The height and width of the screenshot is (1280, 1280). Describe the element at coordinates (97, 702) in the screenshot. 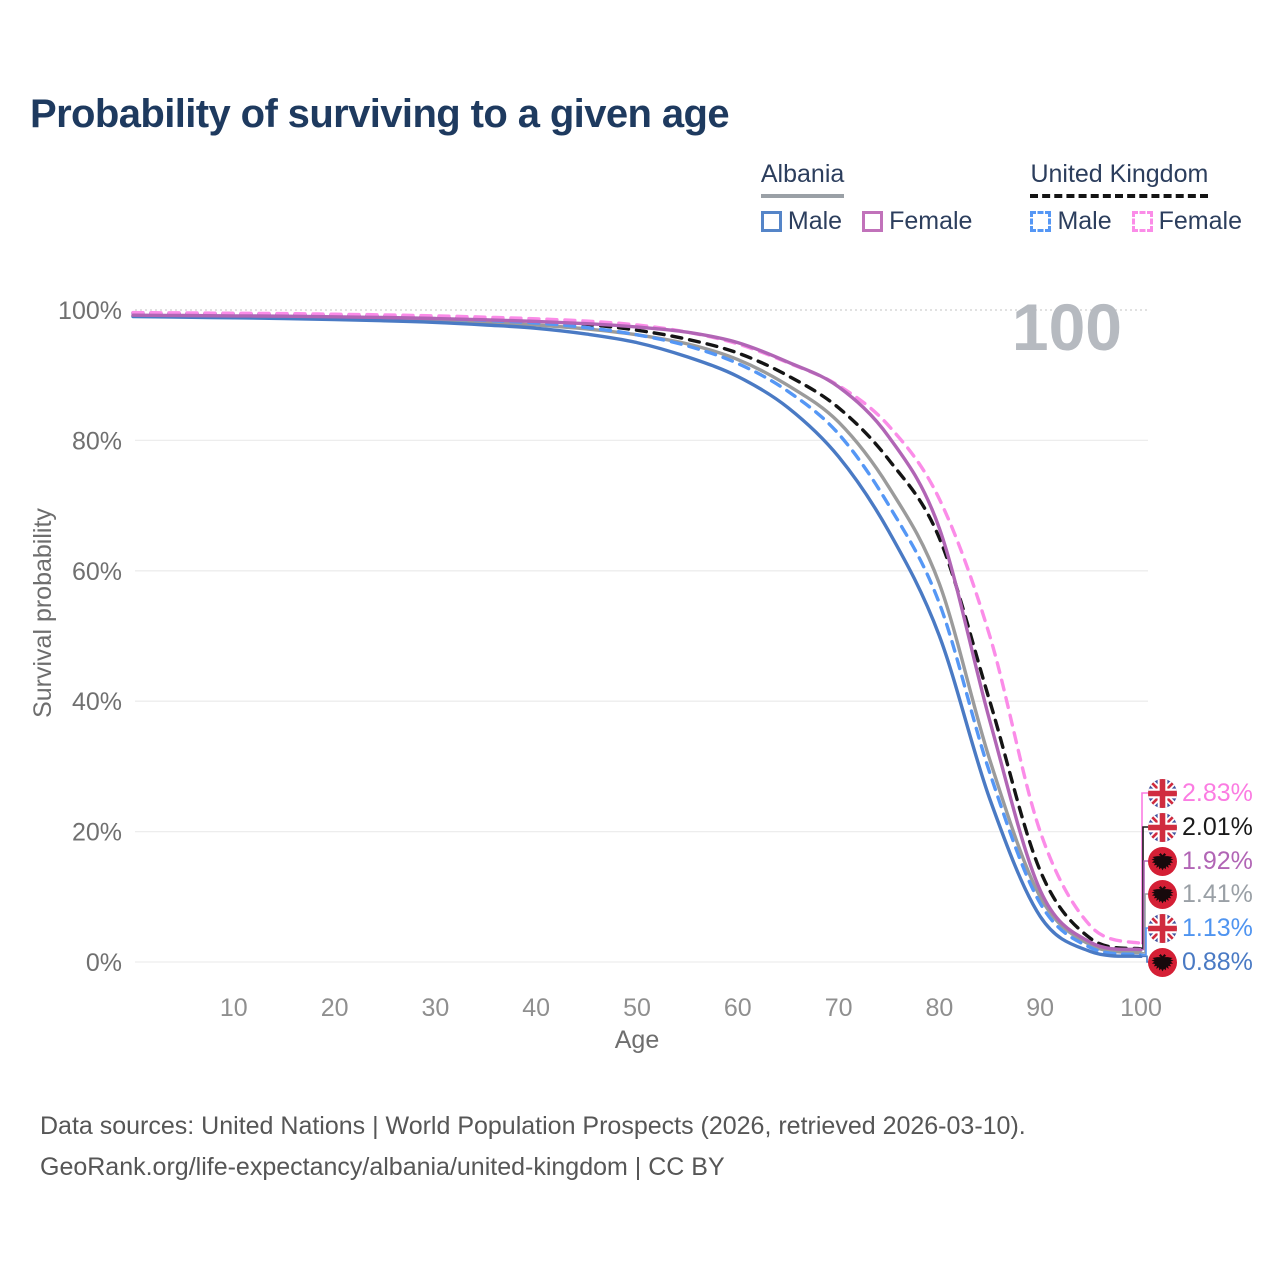

I see `y-tick-label: 40%` at that location.